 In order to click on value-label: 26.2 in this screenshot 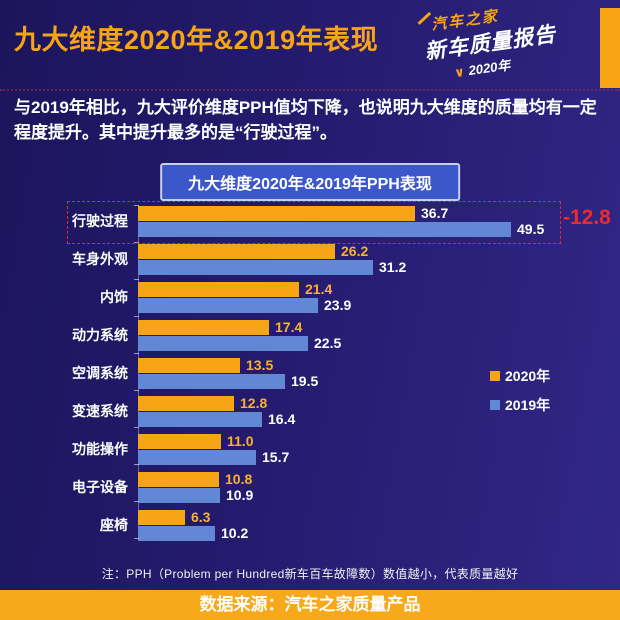, I will do `click(355, 251)`.